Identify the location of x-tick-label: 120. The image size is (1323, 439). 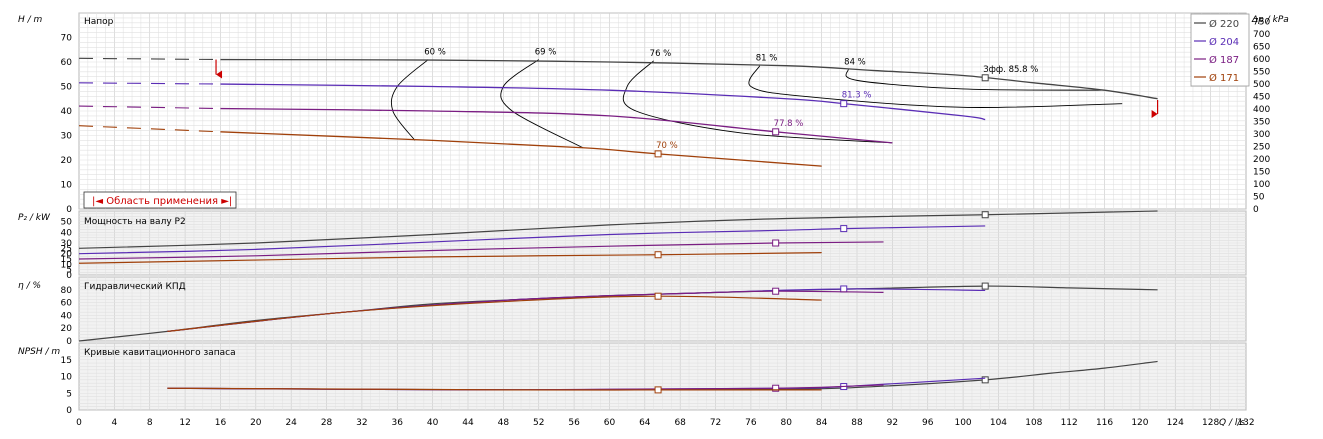
(1139, 423).